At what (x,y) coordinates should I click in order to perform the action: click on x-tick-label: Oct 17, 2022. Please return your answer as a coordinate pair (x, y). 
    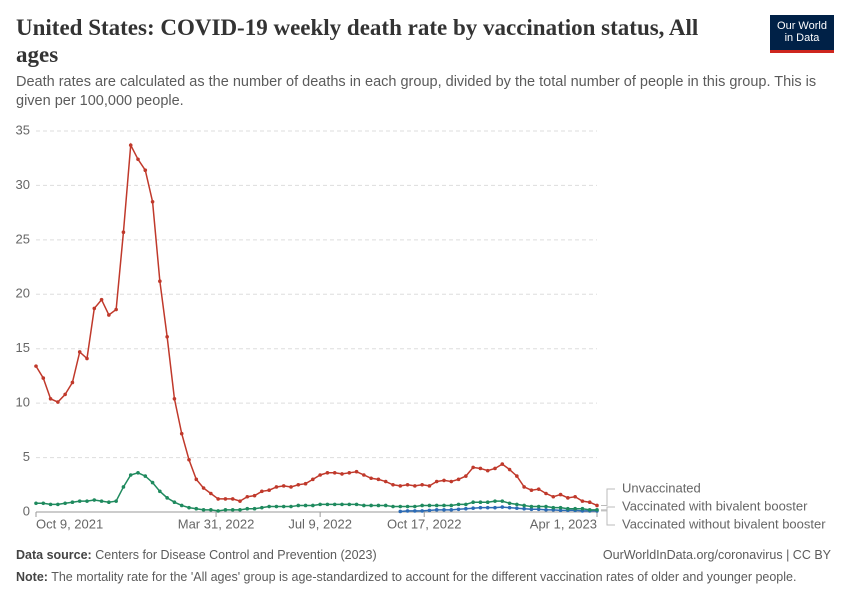
    Looking at the image, I should click on (424, 523).